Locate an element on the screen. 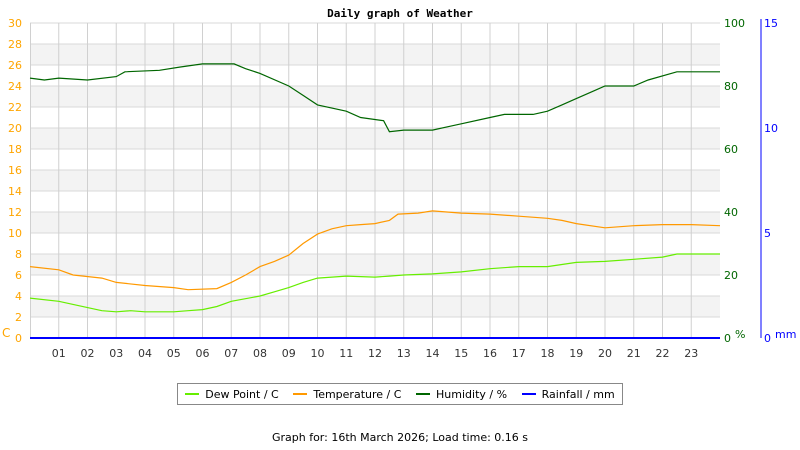 The height and width of the screenshot is (450, 800). x-tick-label: 06 is located at coordinates (203, 353).